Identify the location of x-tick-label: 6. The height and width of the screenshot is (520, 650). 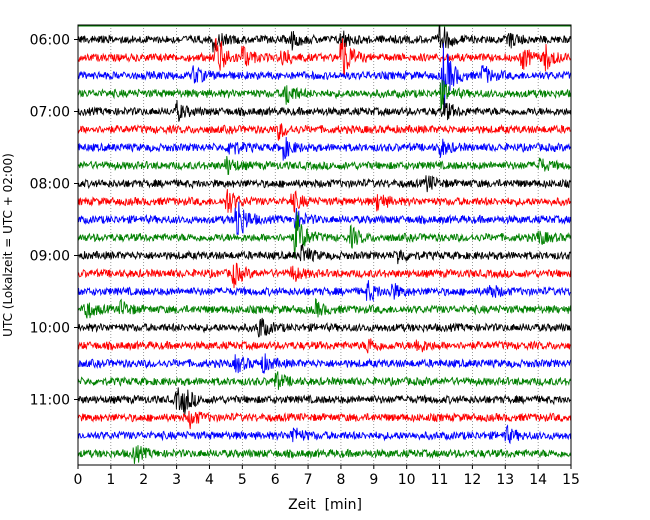
(275, 480).